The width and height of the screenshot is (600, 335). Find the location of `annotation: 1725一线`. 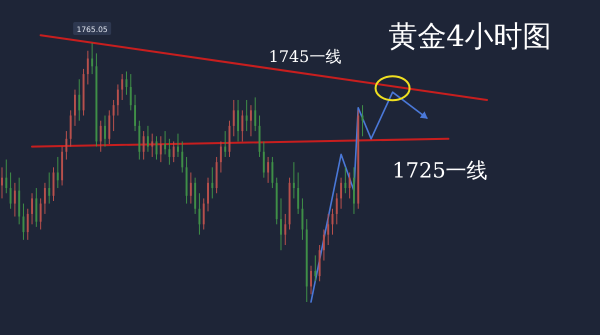

annotation: 1725一线 is located at coordinates (440, 170).